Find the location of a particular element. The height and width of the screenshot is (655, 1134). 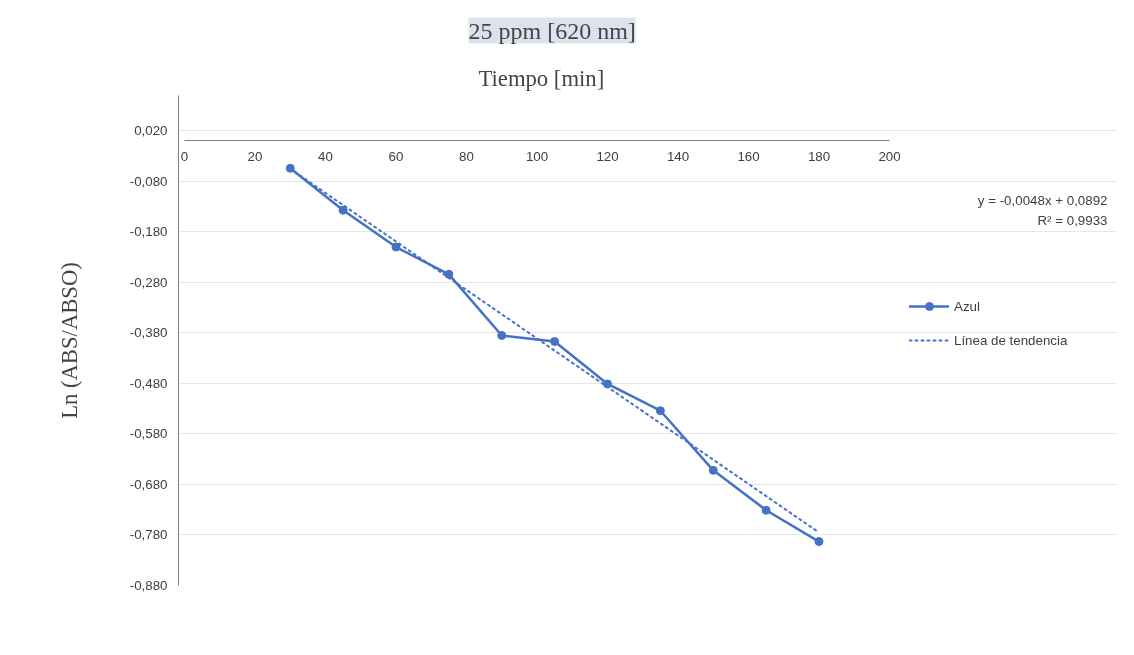

chart-title: 25 ppm [620 nm] is located at coordinates (552, 30).